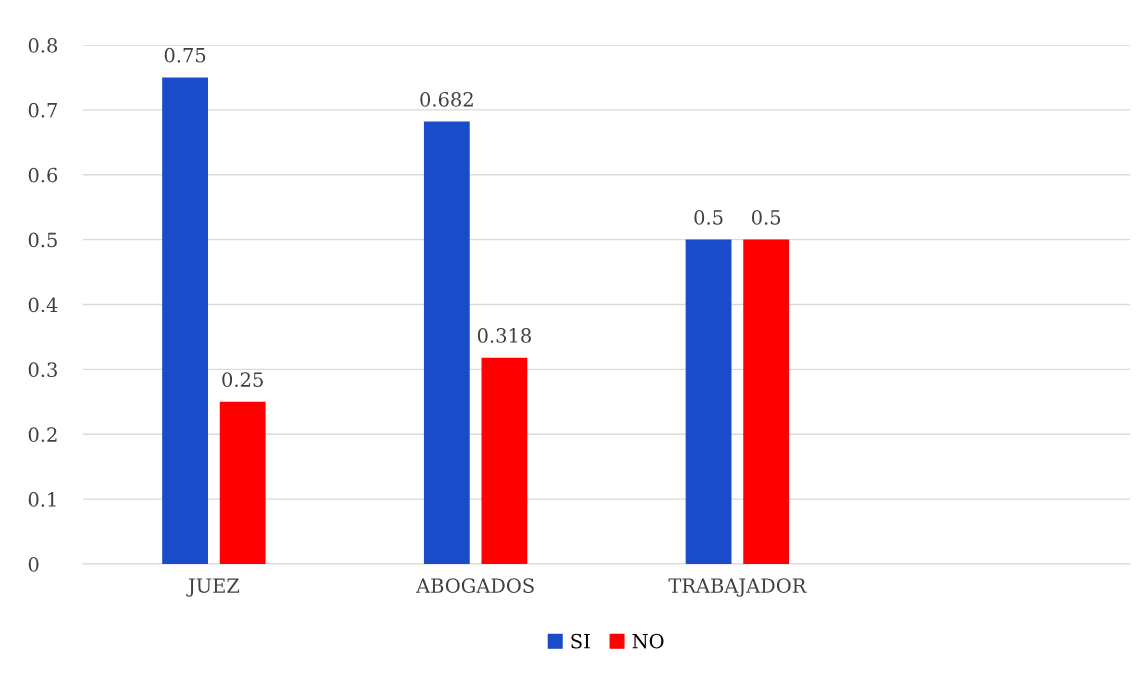 The image size is (1148, 675). What do you see at coordinates (213, 587) in the screenshot?
I see `x-tick-label: JUEZ` at bounding box center [213, 587].